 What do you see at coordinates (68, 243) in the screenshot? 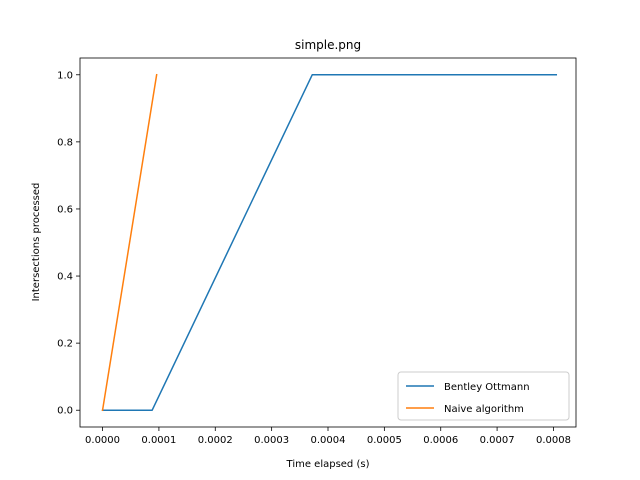
I see `y-axis: 0.0 0.2 0.4 0.6 0.8 1.0` at bounding box center [68, 243].